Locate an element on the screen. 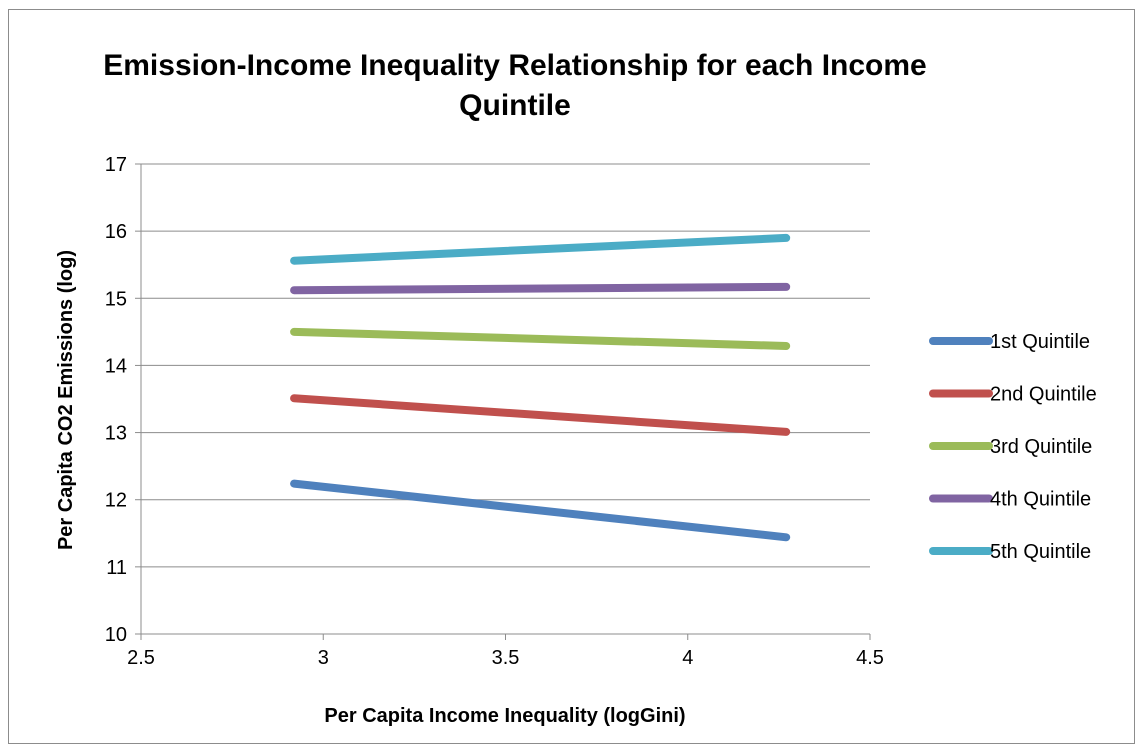  x-tick-label: 2.5 is located at coordinates (141, 658).